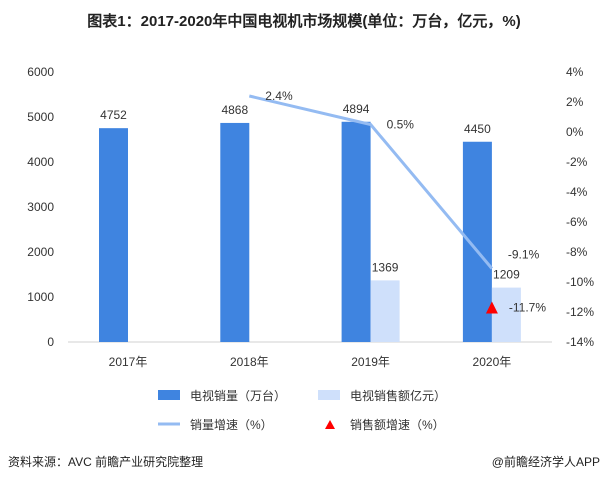 The image size is (608, 482). Describe the element at coordinates (577, 222) in the screenshot. I see `right-tick-label: -6%` at that location.